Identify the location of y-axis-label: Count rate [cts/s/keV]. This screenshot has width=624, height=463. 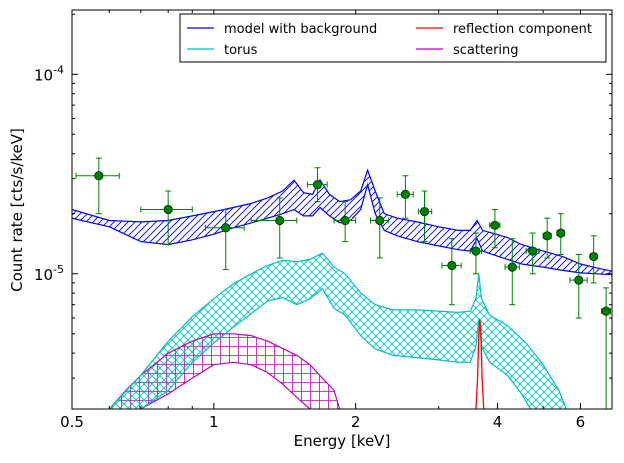
(17, 210).